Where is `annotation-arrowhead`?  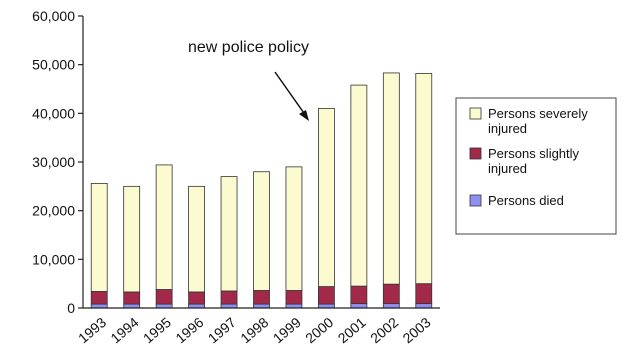 annotation-arrowhead is located at coordinates (304, 115).